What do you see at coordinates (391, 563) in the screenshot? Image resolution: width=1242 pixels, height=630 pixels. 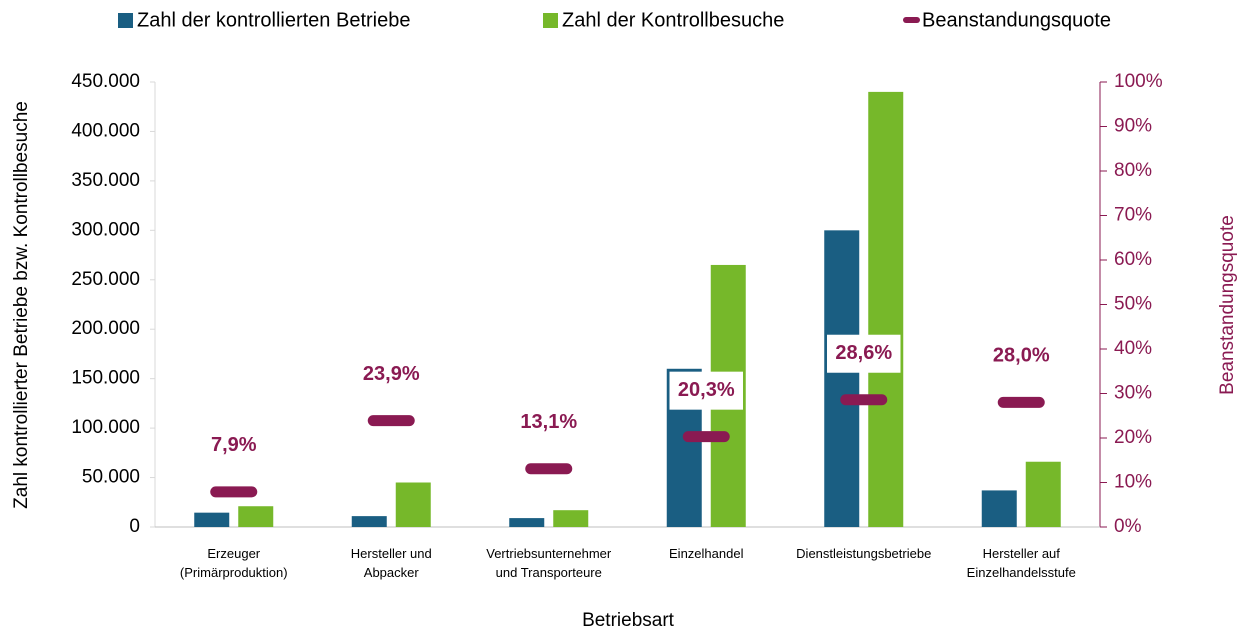 I see `x-tick-label: Hersteller und Abpacker` at bounding box center [391, 563].